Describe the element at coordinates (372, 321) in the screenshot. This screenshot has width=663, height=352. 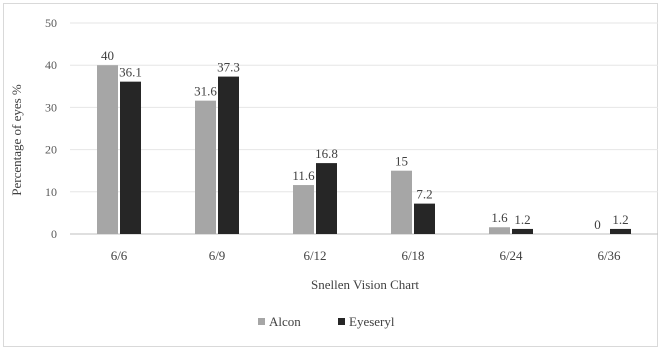
I see `legend-label-eyeseryl: Eyeseryl` at that location.